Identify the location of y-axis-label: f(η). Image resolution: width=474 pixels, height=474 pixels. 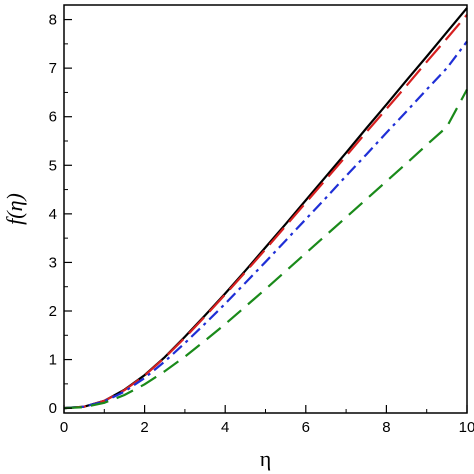
(14, 209).